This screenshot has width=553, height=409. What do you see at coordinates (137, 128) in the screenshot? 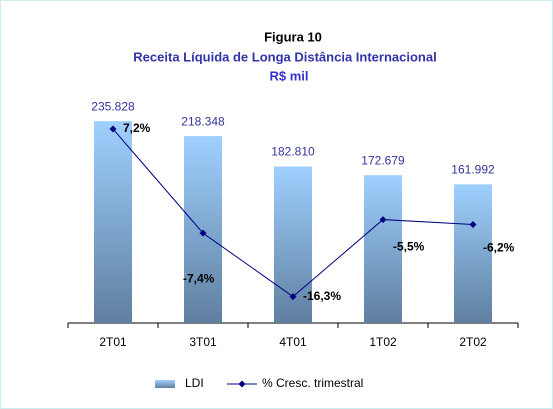
I see `line-value-label: 7,2%` at bounding box center [137, 128].